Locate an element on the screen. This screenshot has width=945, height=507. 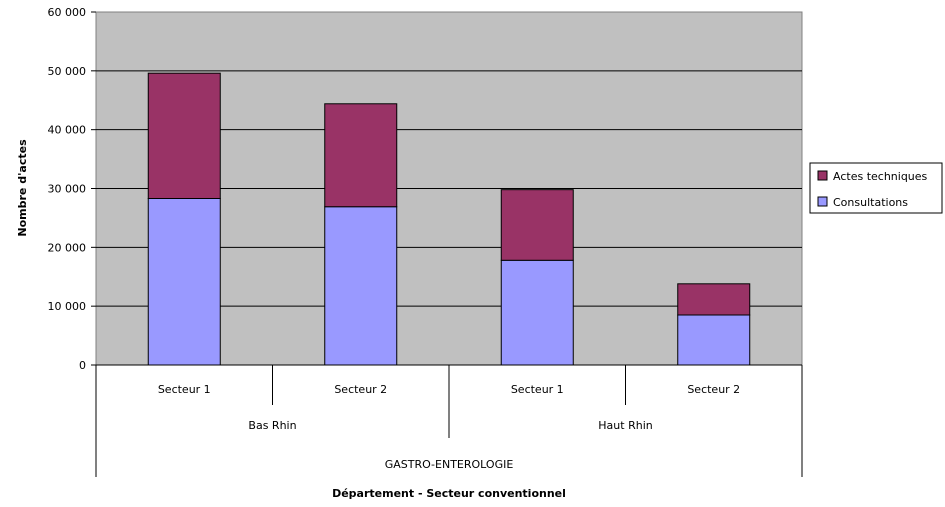
x-axis-title: Département - Secteur conventionnel is located at coordinates (449, 493).